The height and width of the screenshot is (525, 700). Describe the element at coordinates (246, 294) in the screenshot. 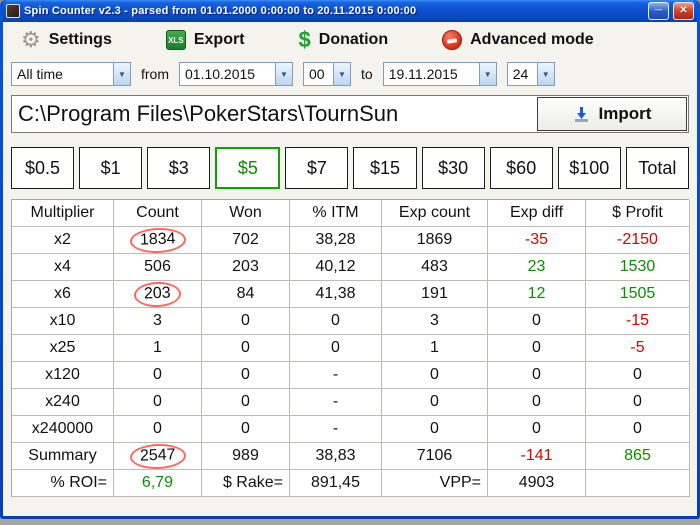

I see `table-cell: 84` at that location.